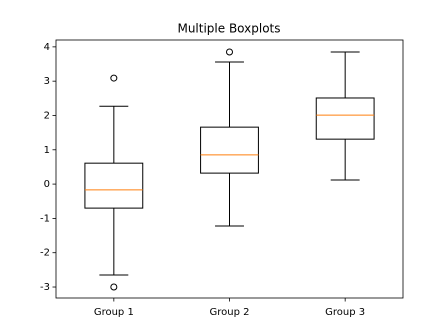  Describe the element at coordinates (114, 312) in the screenshot. I see `x-tick-label: Group 1` at that location.